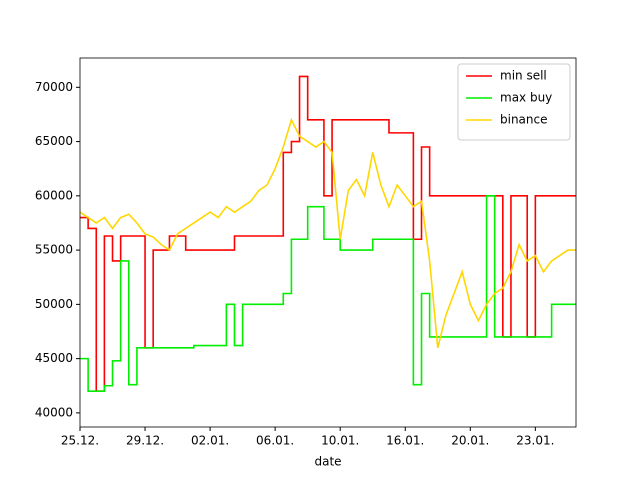 The width and height of the screenshot is (640, 480). What do you see at coordinates (526, 98) in the screenshot?
I see `legend-label: max buy` at bounding box center [526, 98].